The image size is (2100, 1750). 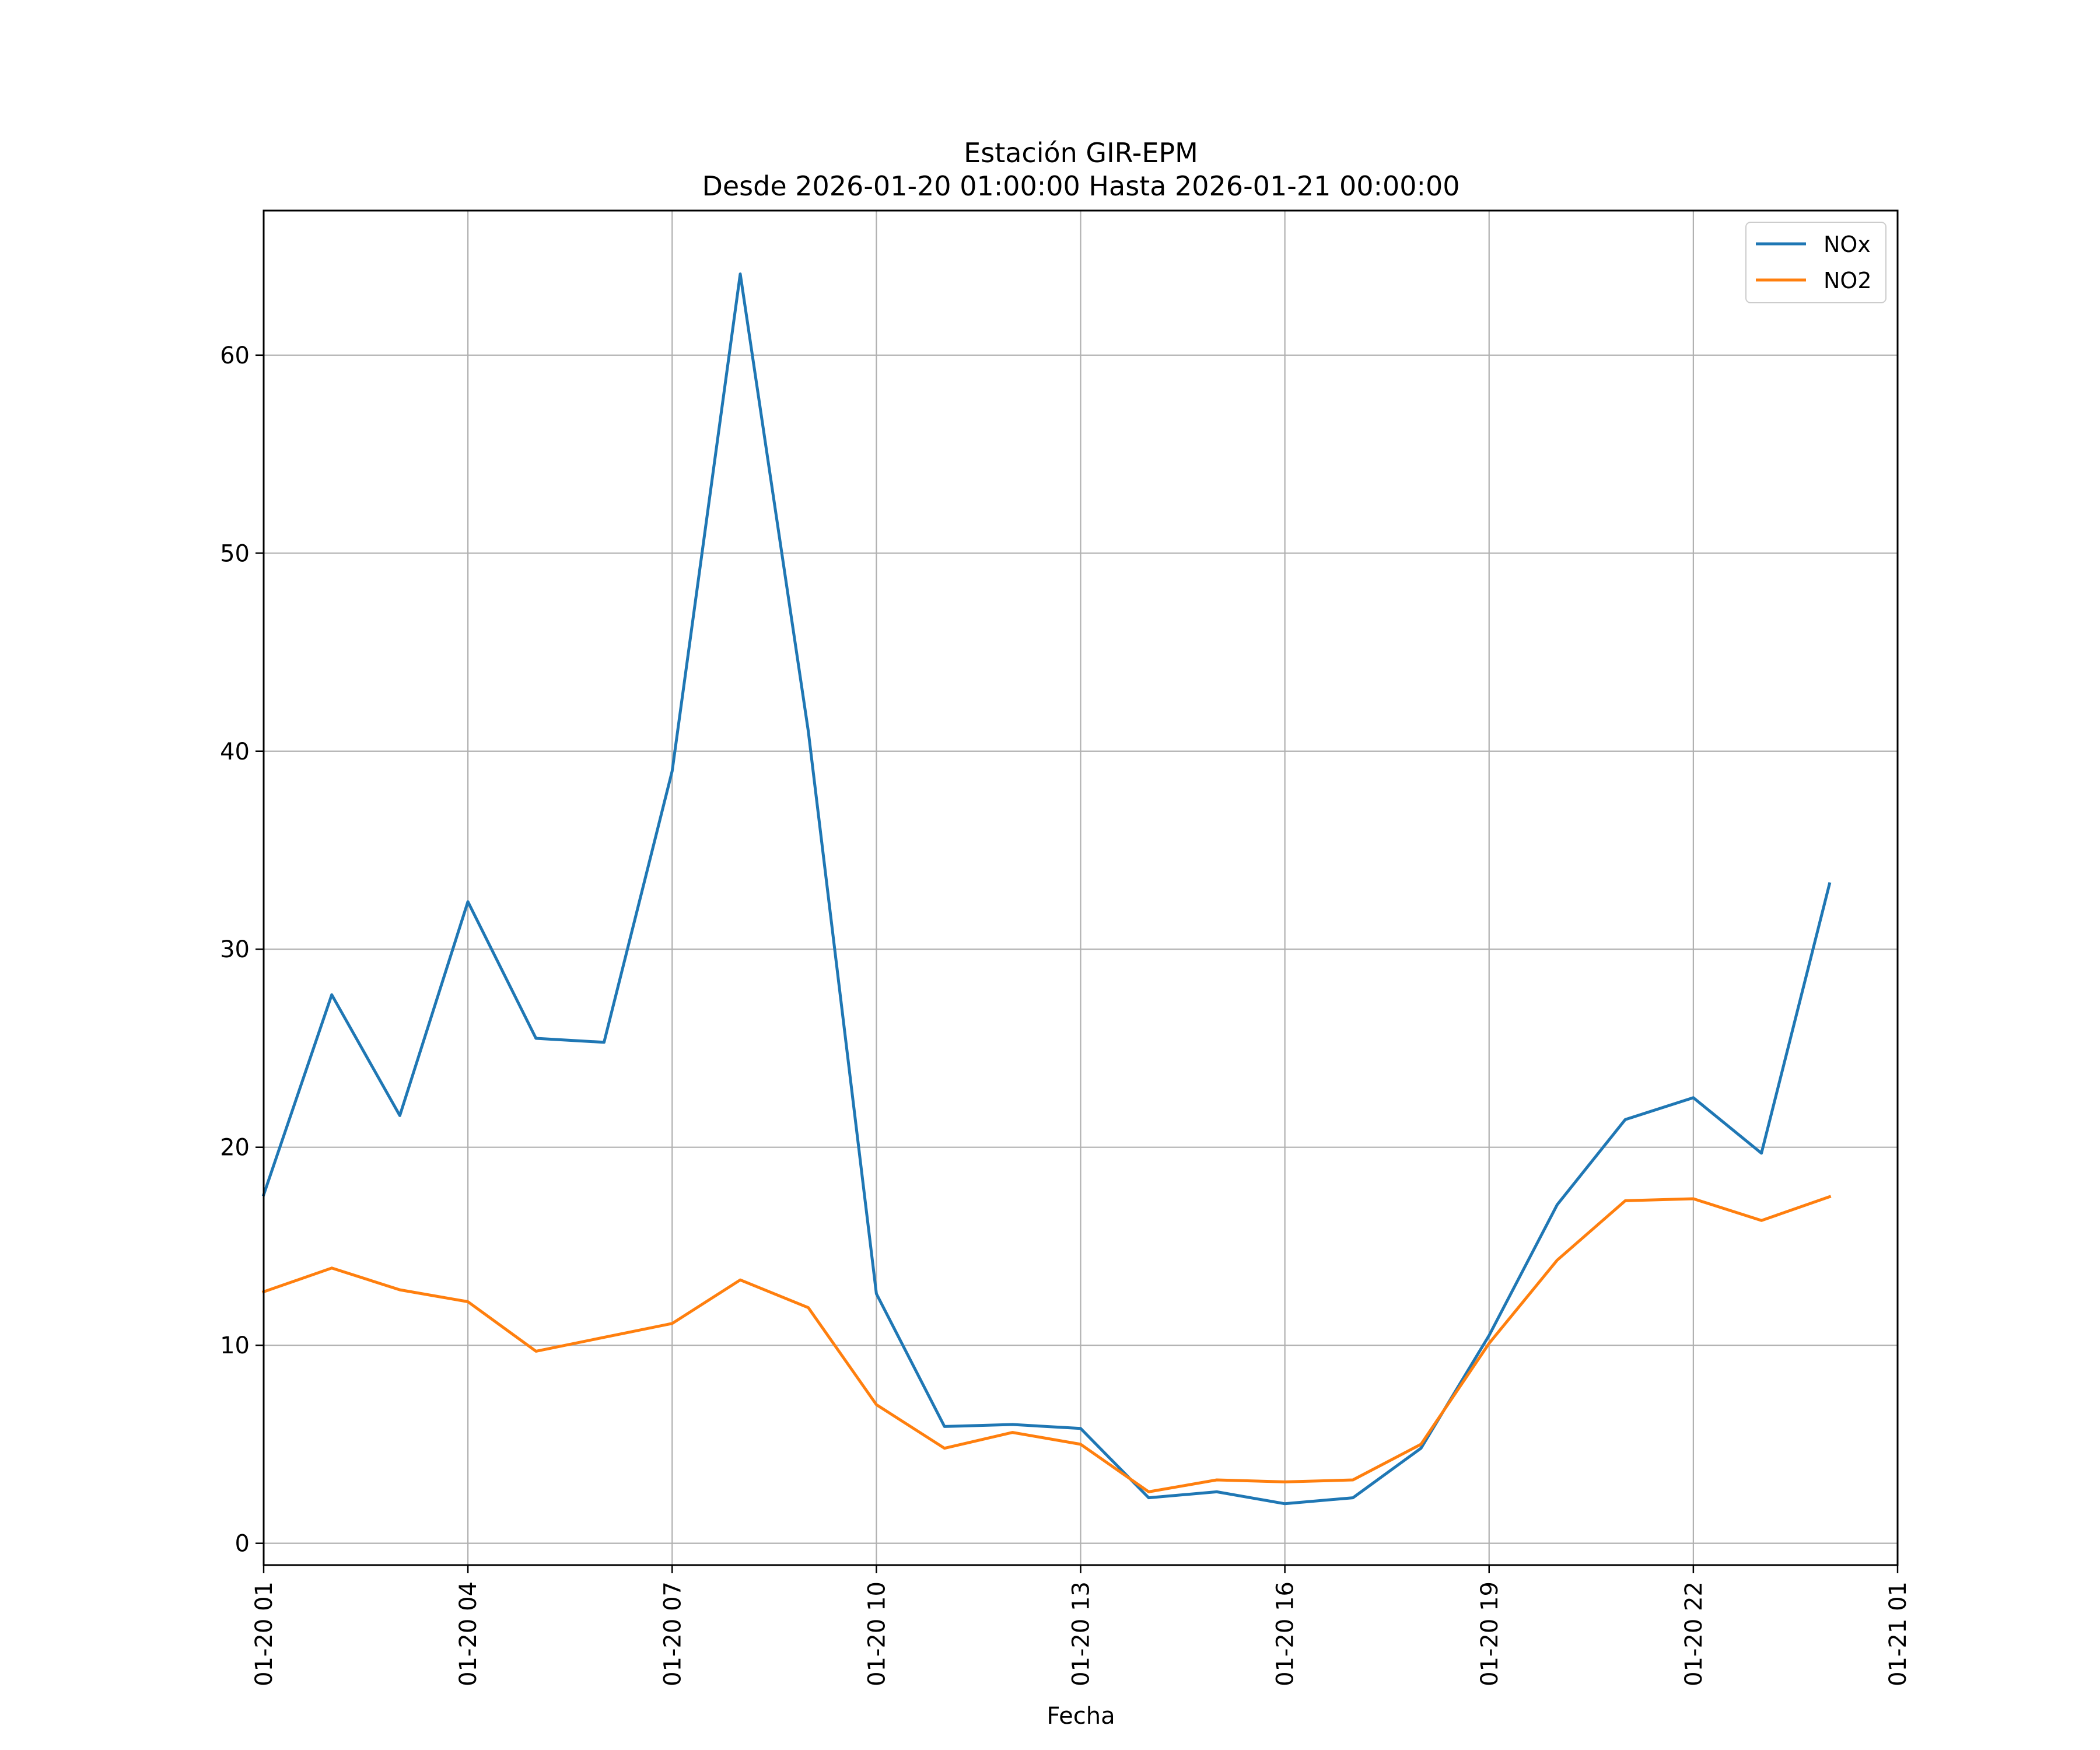 I want to click on x-tick-label: 01-20 19, so click(x=1489, y=1633).